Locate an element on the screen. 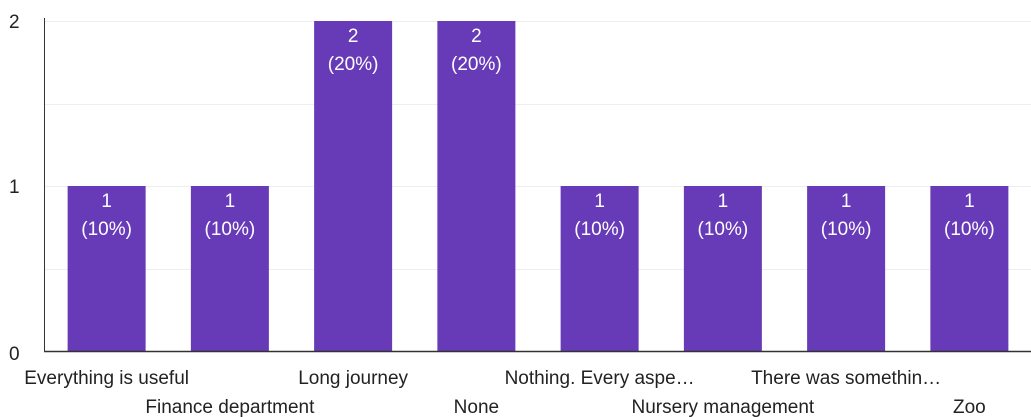 The image size is (1031, 417). y-tick-label: 2 is located at coordinates (14, 22).